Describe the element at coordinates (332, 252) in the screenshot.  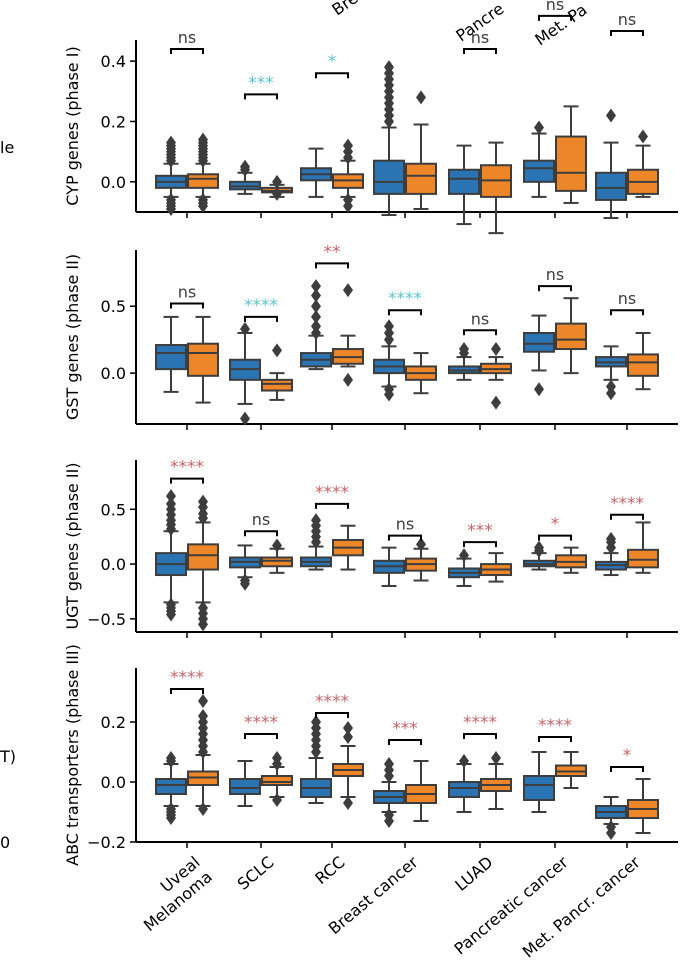
I see `significance-label: **` at that location.